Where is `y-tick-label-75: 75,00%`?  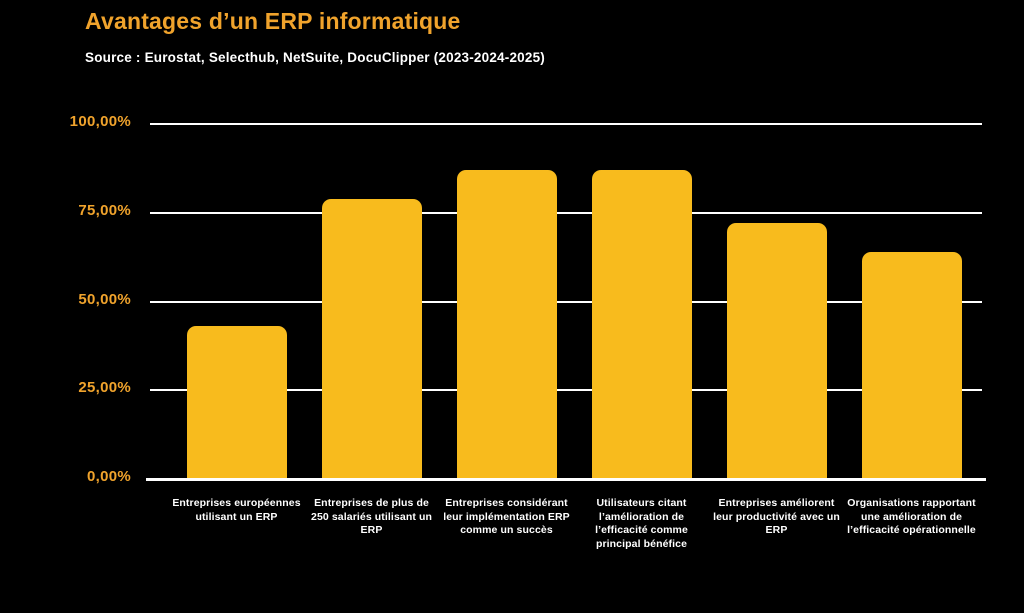
y-tick-label-75: 75,00% is located at coordinates (104, 210).